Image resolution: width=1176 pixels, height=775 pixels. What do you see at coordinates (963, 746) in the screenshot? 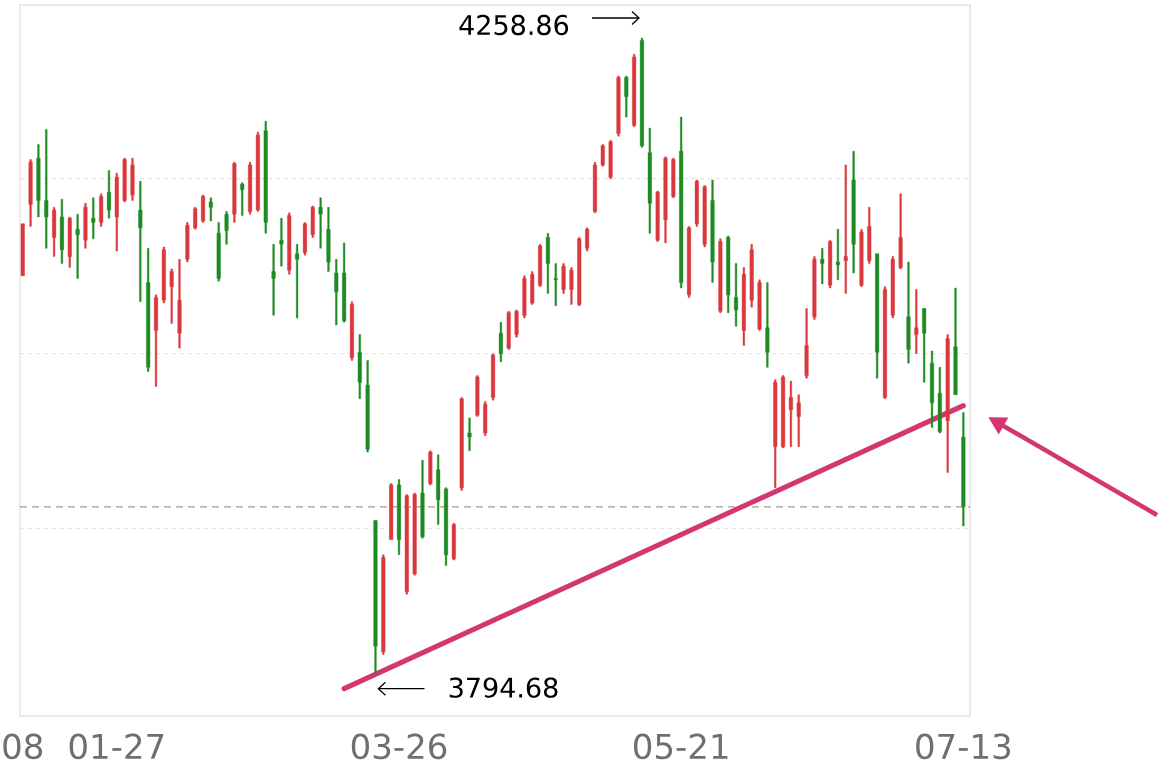
I see `x-tick-label: 07-13` at bounding box center [963, 746].